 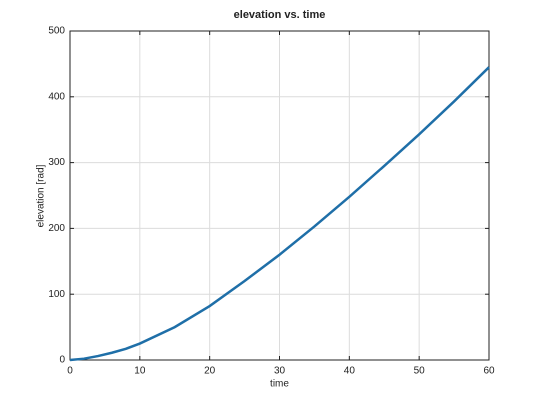 I want to click on x-tick-label: 10, so click(x=140, y=371).